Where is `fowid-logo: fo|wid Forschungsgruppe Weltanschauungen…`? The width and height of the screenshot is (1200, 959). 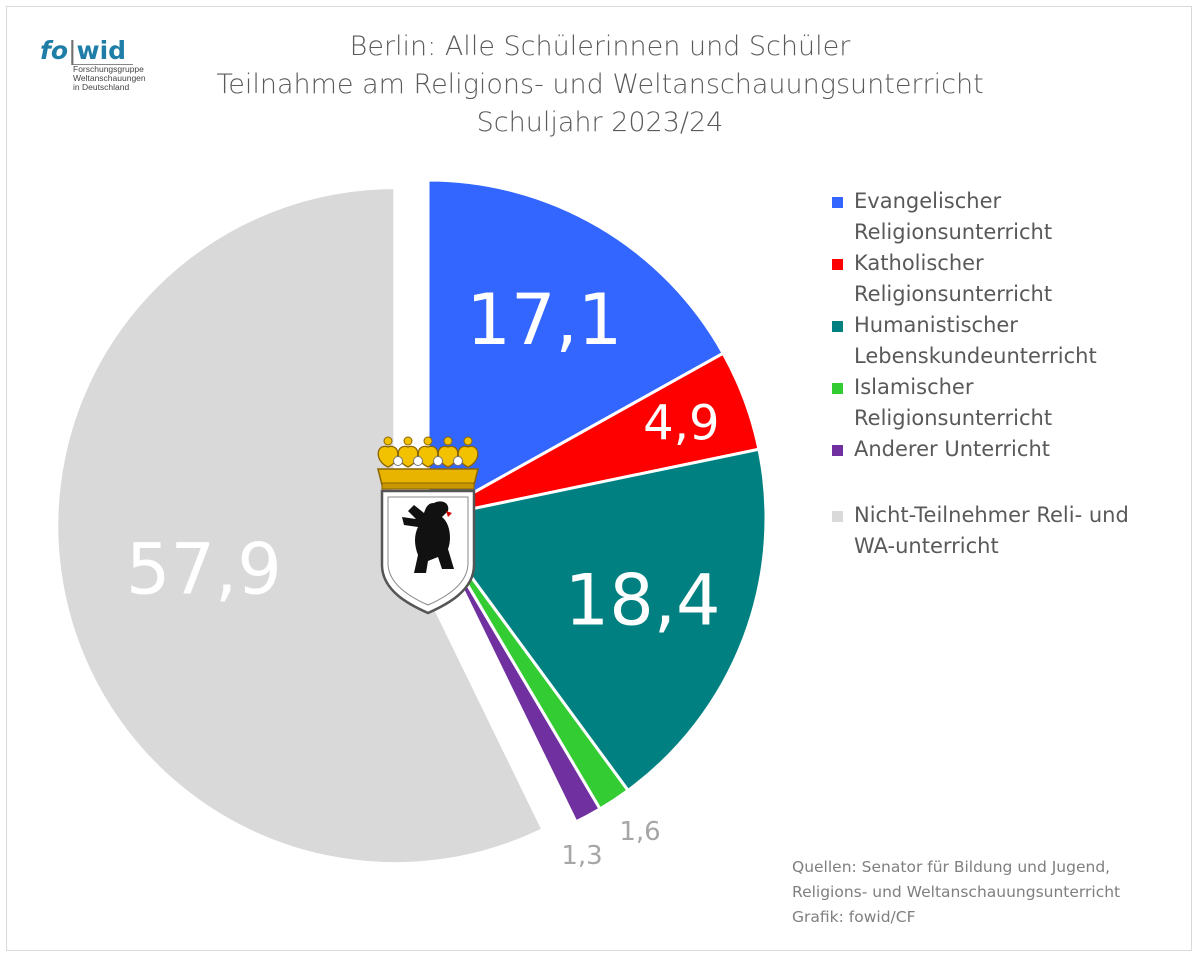 fowid-logo: fo|wid Forschungsgruppe Weltanschauungen… is located at coordinates (93, 64).